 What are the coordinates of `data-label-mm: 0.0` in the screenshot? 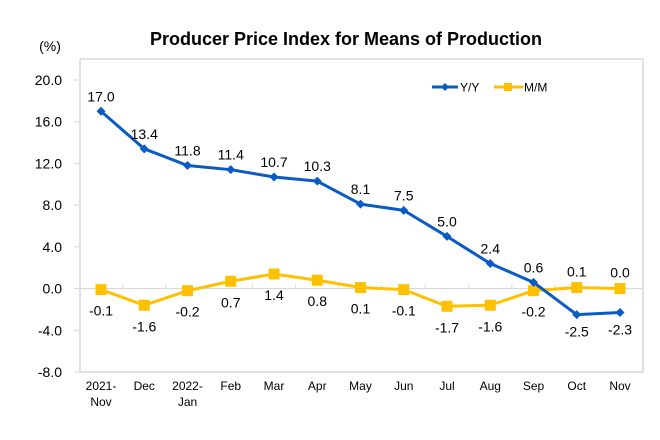 It's located at (620, 273).